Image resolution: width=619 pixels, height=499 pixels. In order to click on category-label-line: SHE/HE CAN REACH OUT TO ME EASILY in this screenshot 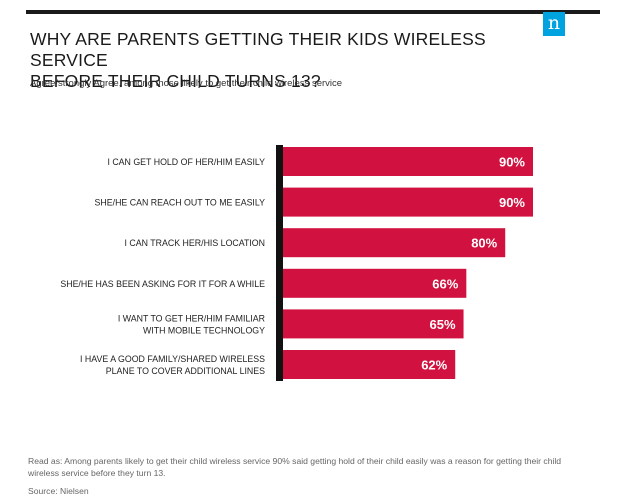, I will do `click(180, 203)`.